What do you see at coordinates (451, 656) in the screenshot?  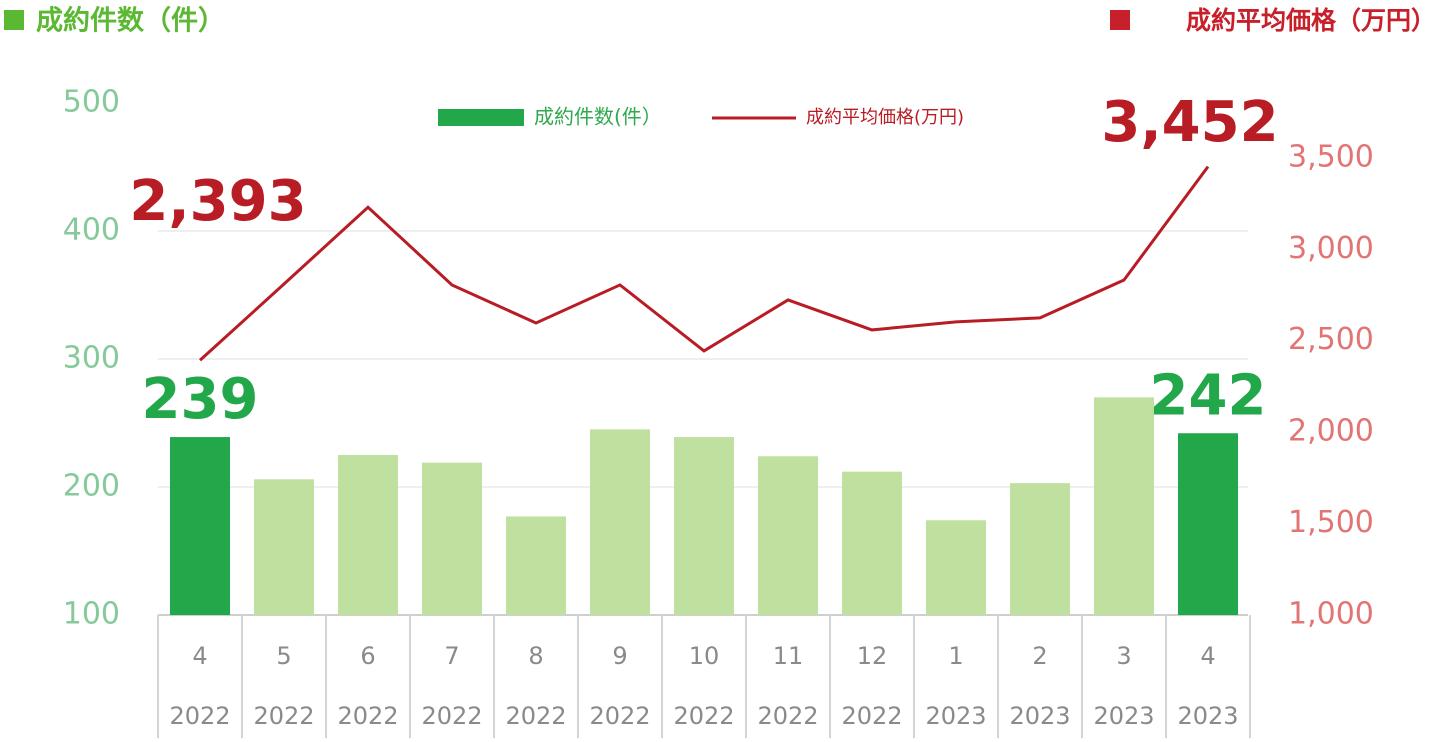 I see `x-tick-label: 7` at bounding box center [451, 656].